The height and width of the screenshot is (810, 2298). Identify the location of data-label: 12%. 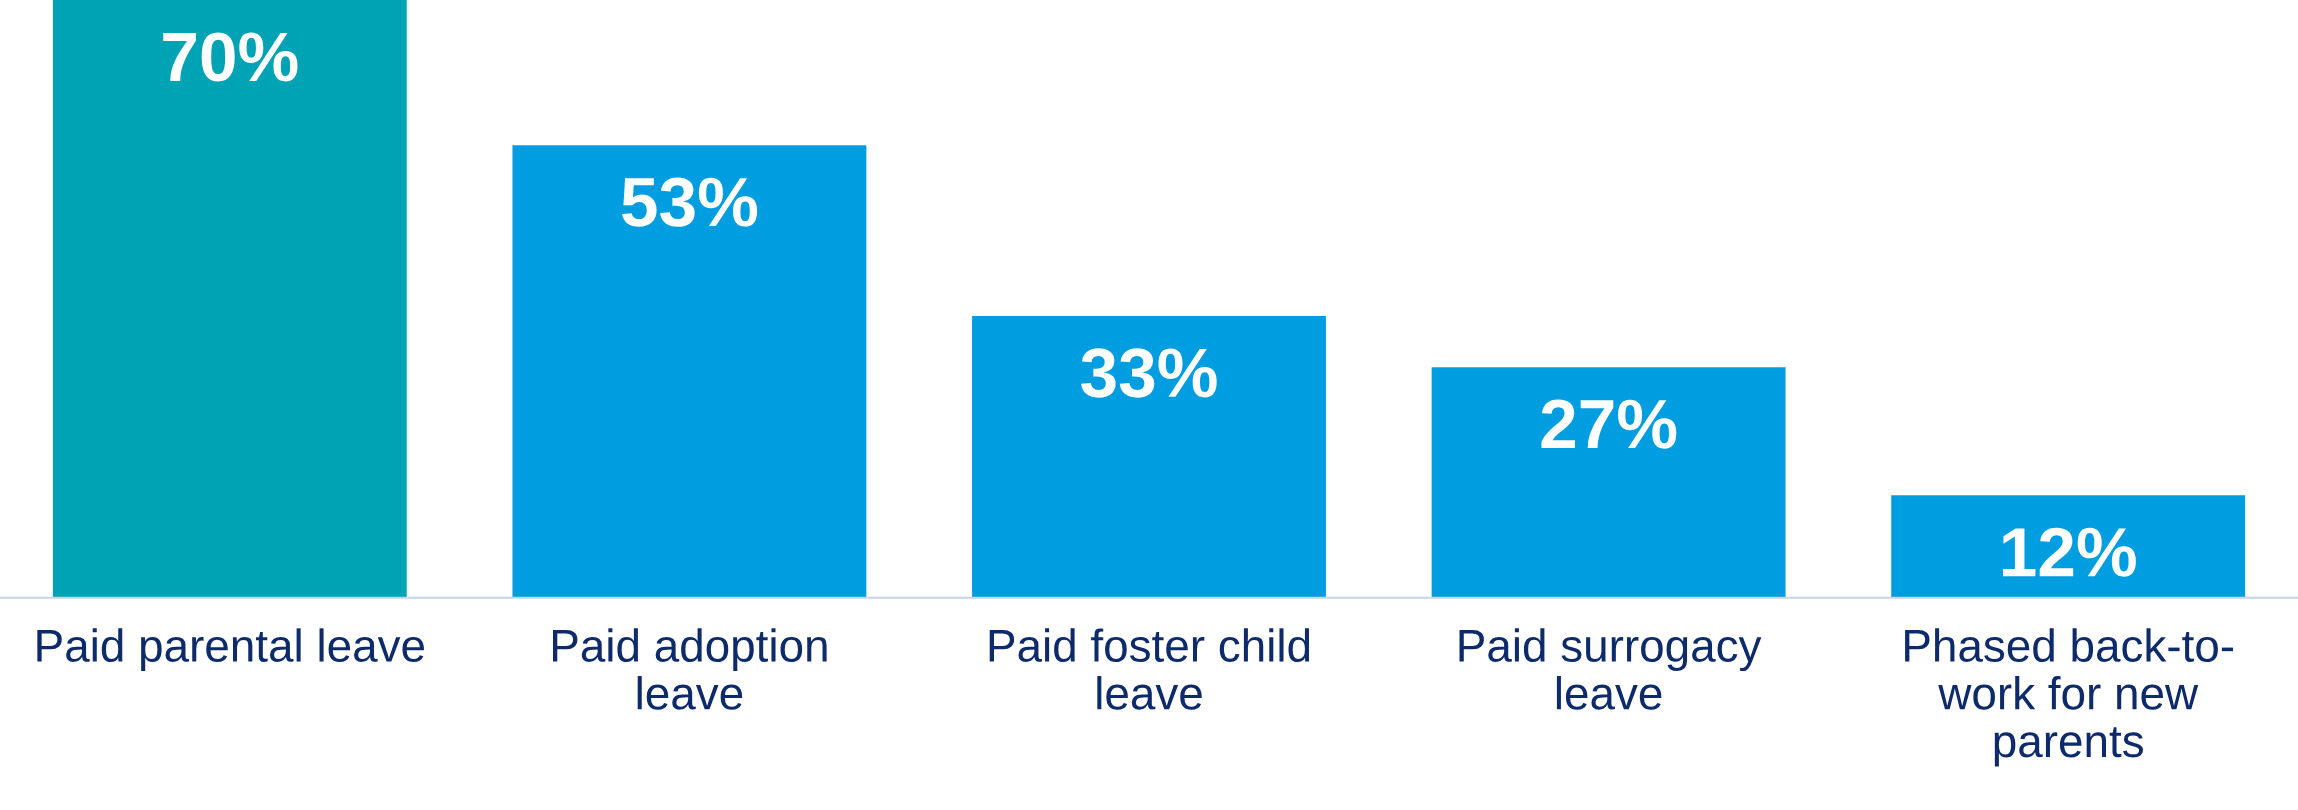
(2069, 552).